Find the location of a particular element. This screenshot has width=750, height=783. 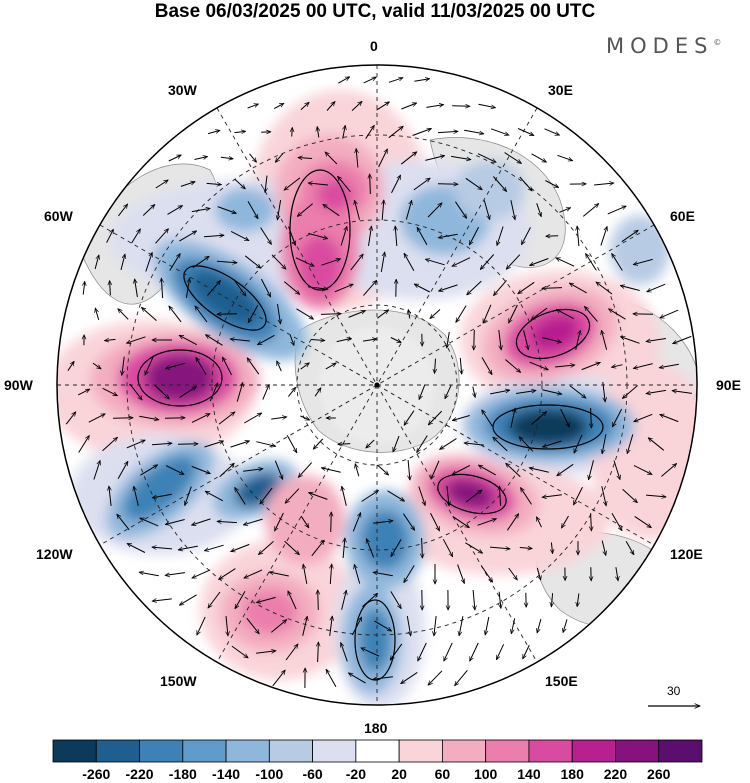

brand-name: MODES is located at coordinates (660, 46).